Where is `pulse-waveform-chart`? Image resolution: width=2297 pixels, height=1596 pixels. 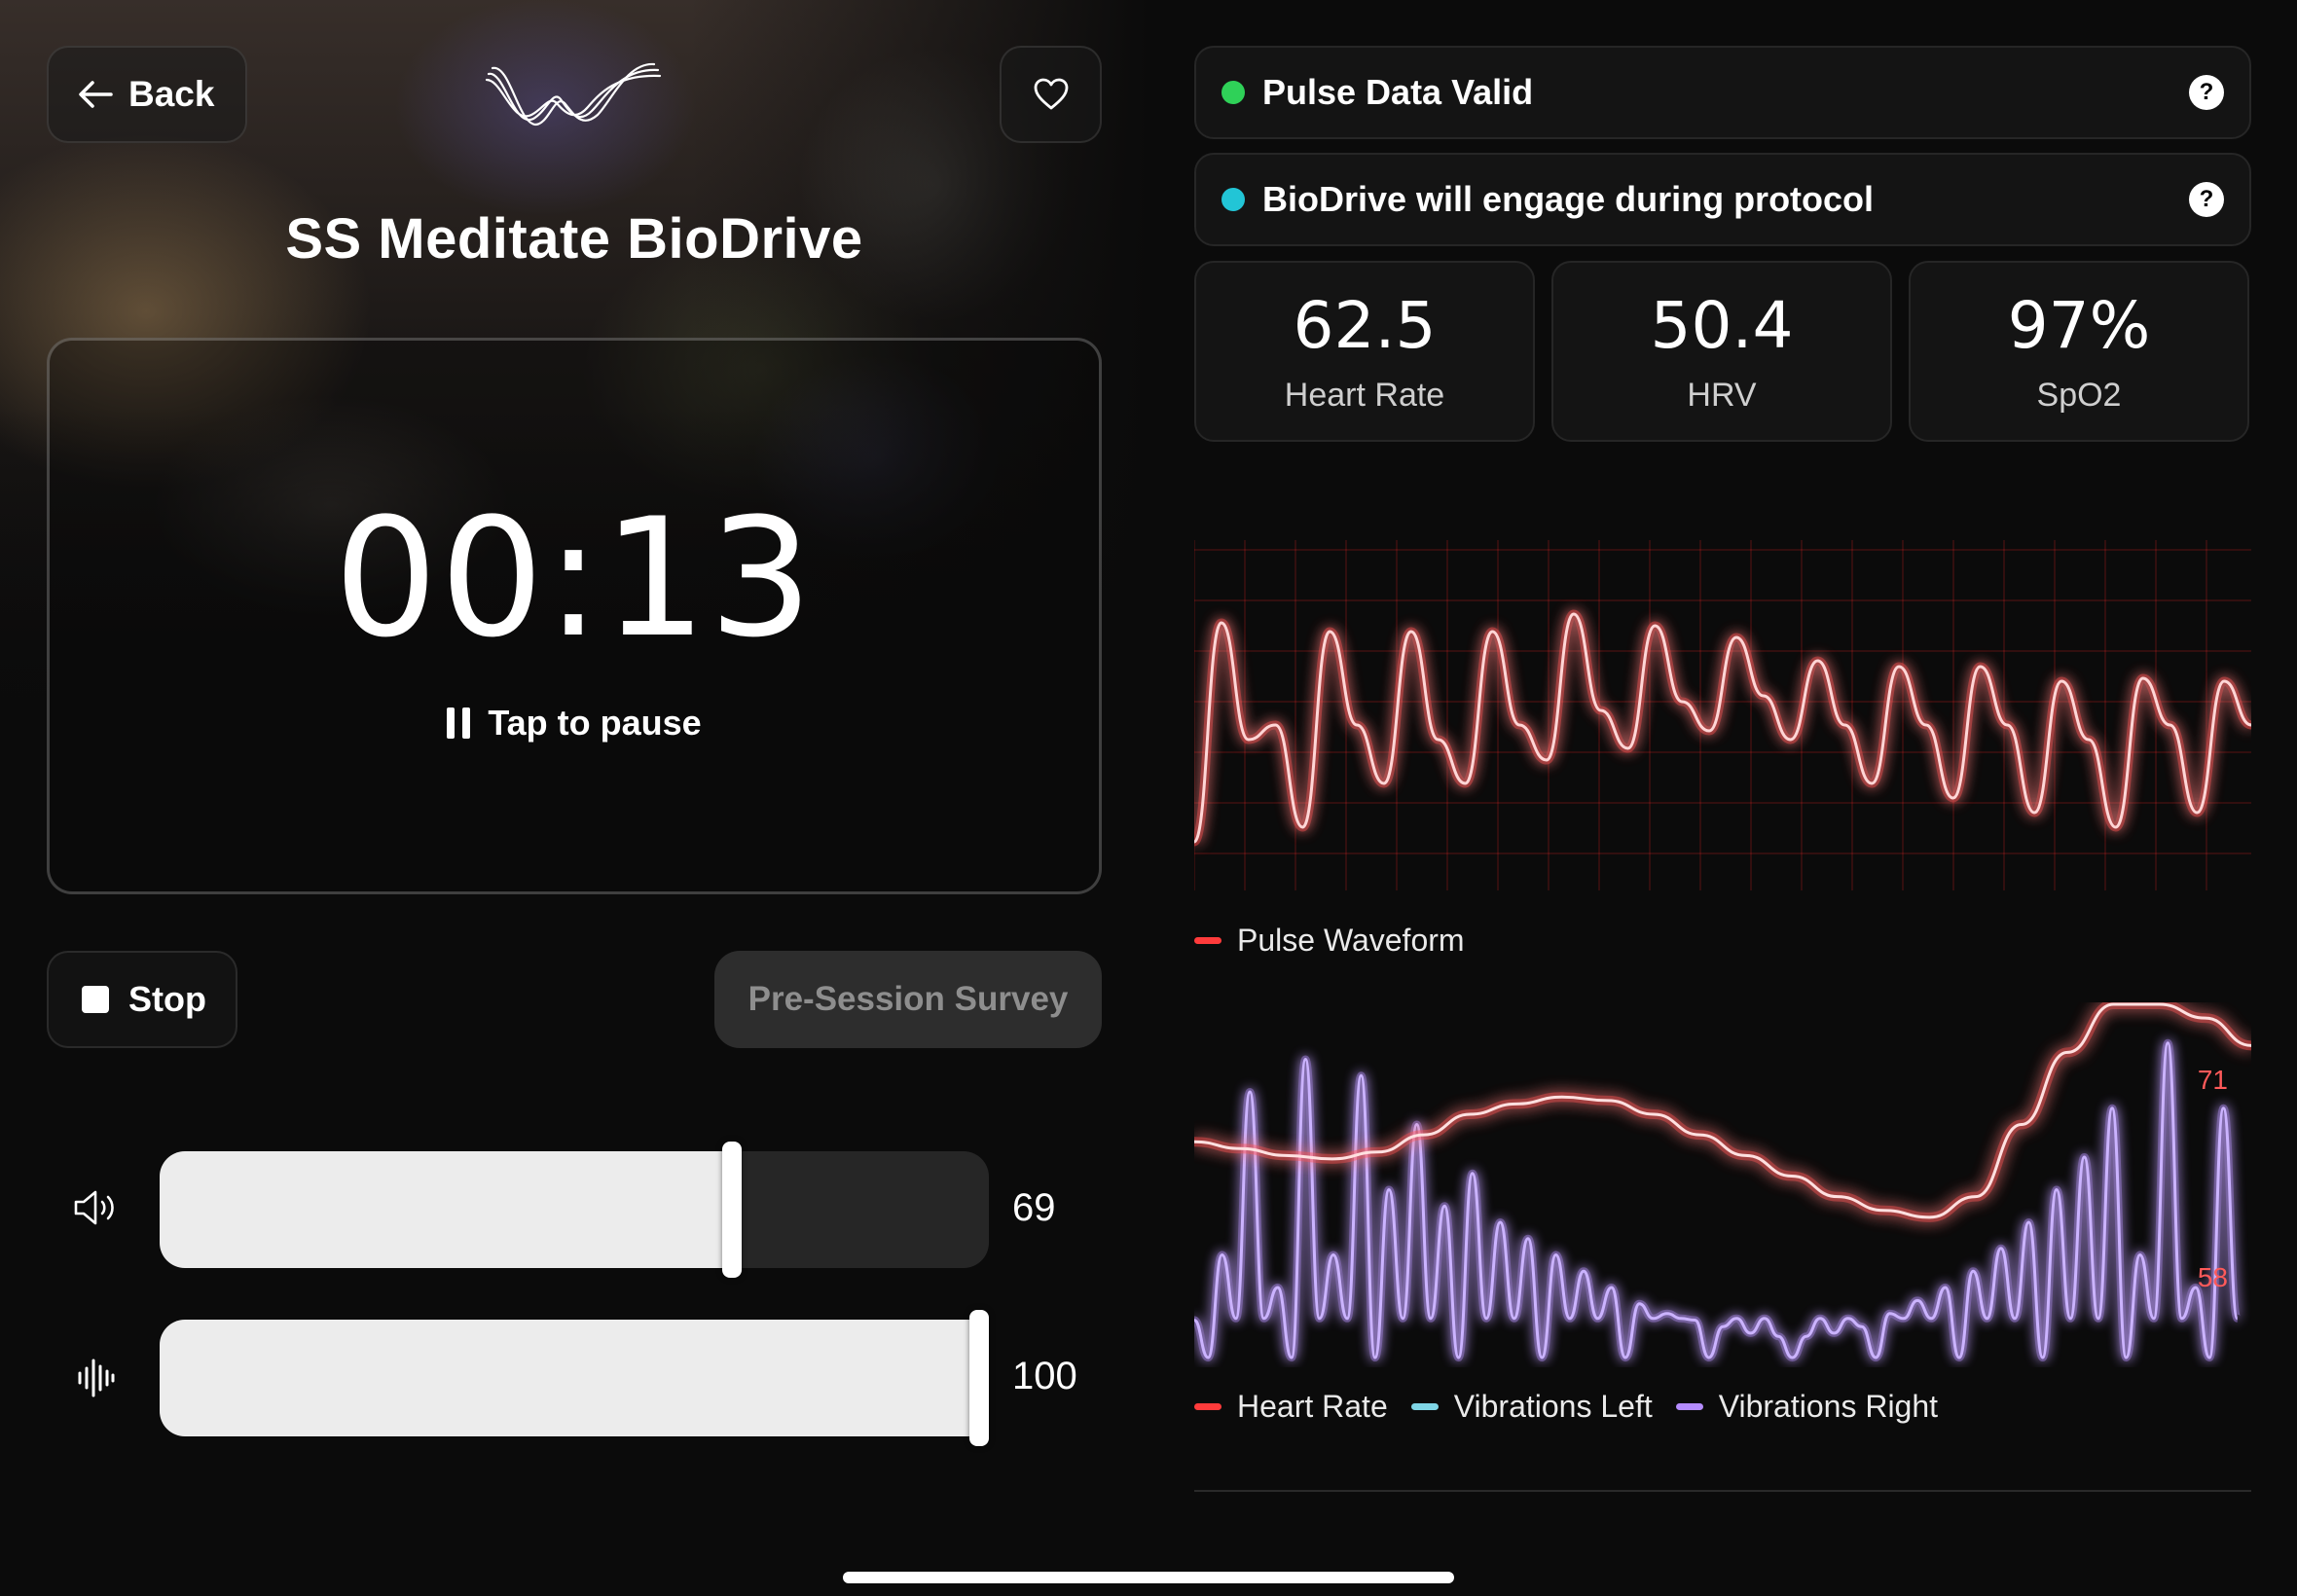
pulse-waveform-chart is located at coordinates (1722, 715).